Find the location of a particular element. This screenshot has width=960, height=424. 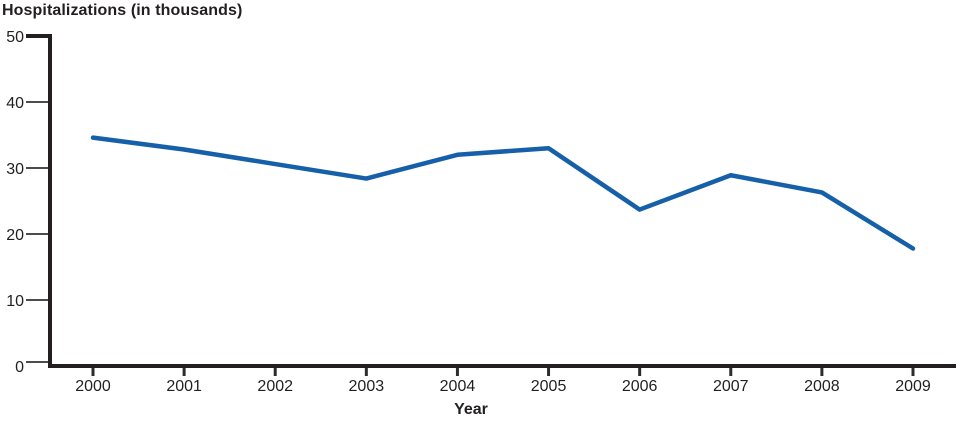

x-tick-label: 2000 is located at coordinates (93, 386).